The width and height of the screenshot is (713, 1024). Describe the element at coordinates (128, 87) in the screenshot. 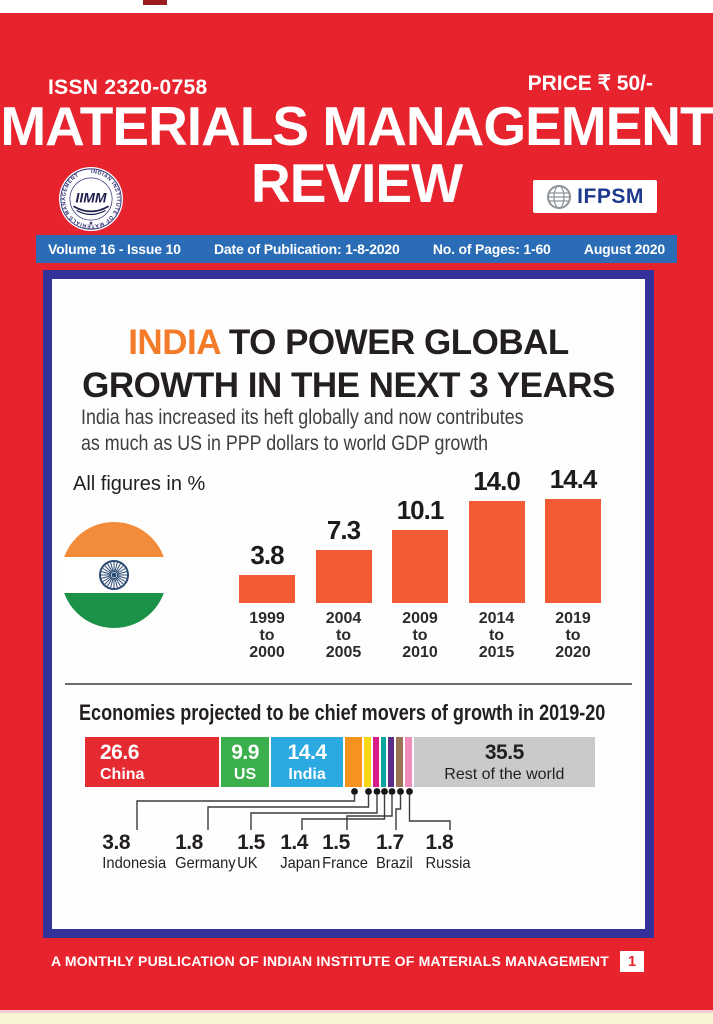

I see `issn-label: ISSN 2320-0758` at that location.